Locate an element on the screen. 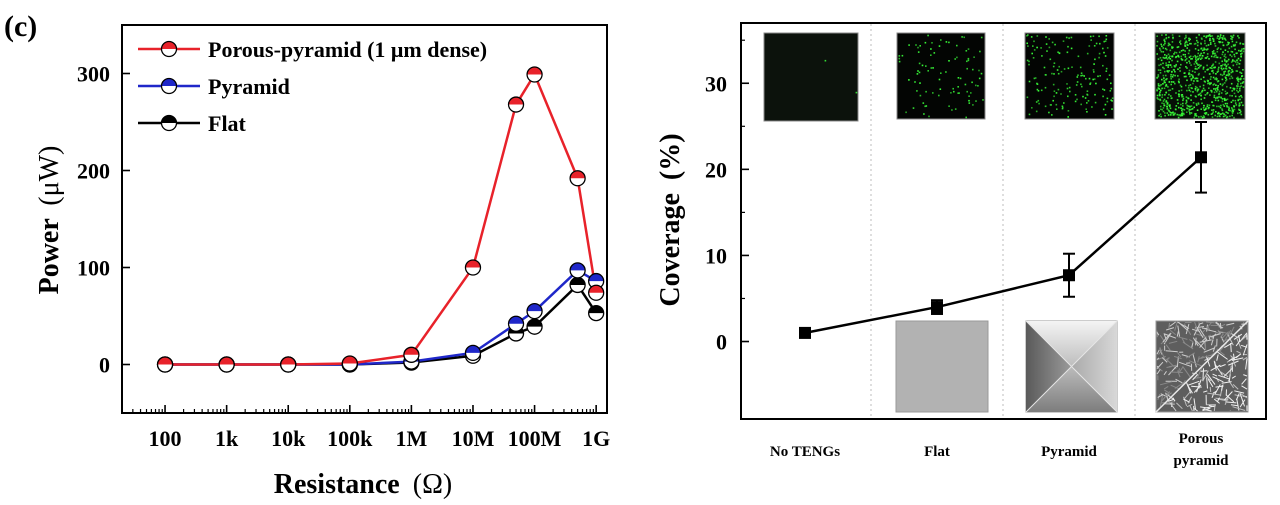 Image resolution: width=1280 pixels, height=505 pixels. fluorescence-image-pyramid is located at coordinates (1069, 76).